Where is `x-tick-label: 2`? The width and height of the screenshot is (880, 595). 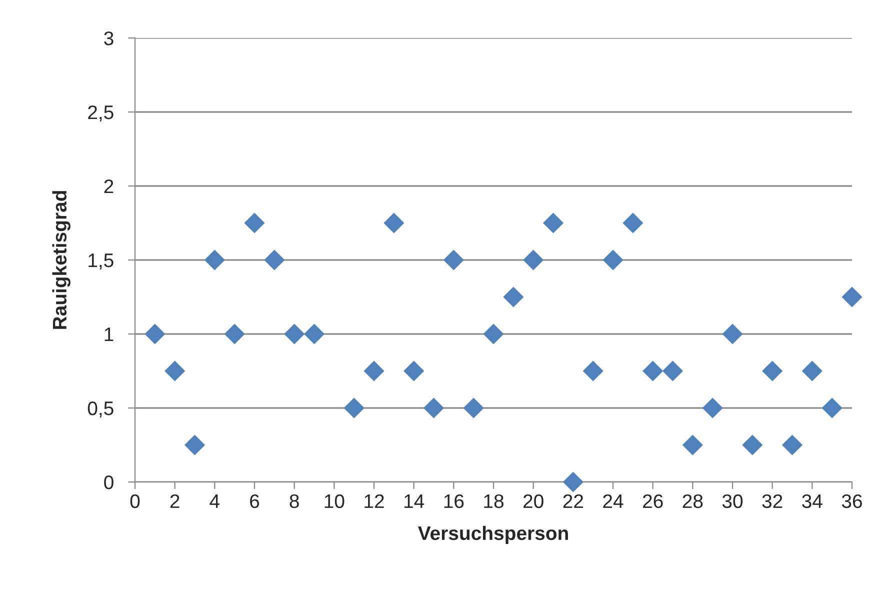 x-tick-label: 2 is located at coordinates (175, 501).